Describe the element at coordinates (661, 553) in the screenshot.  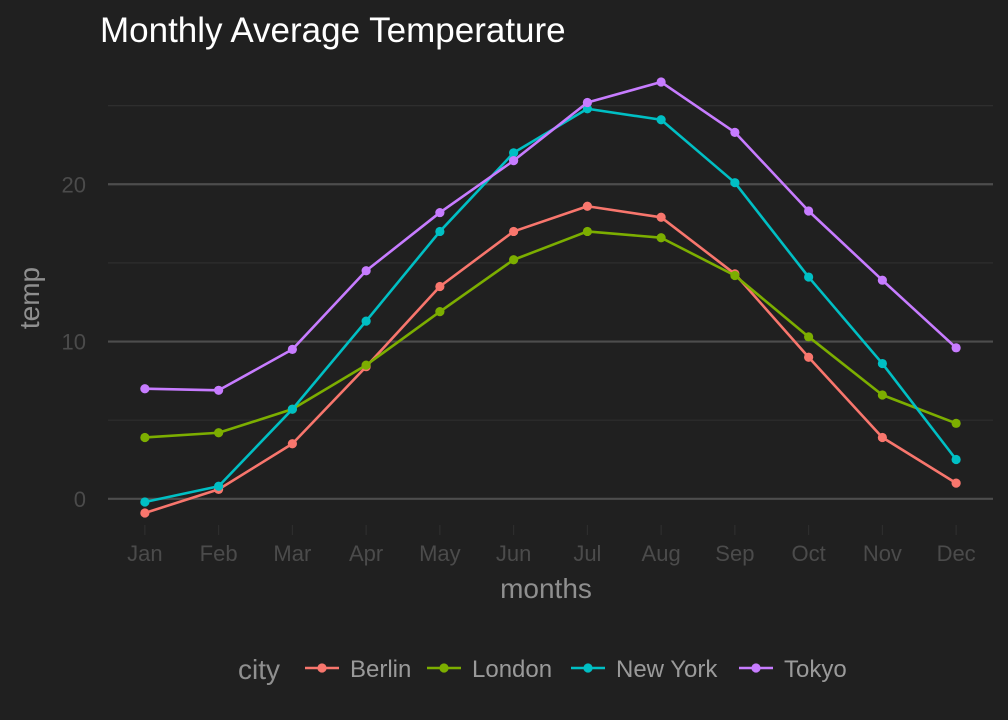
I see `x-tick-label: Aug` at that location.